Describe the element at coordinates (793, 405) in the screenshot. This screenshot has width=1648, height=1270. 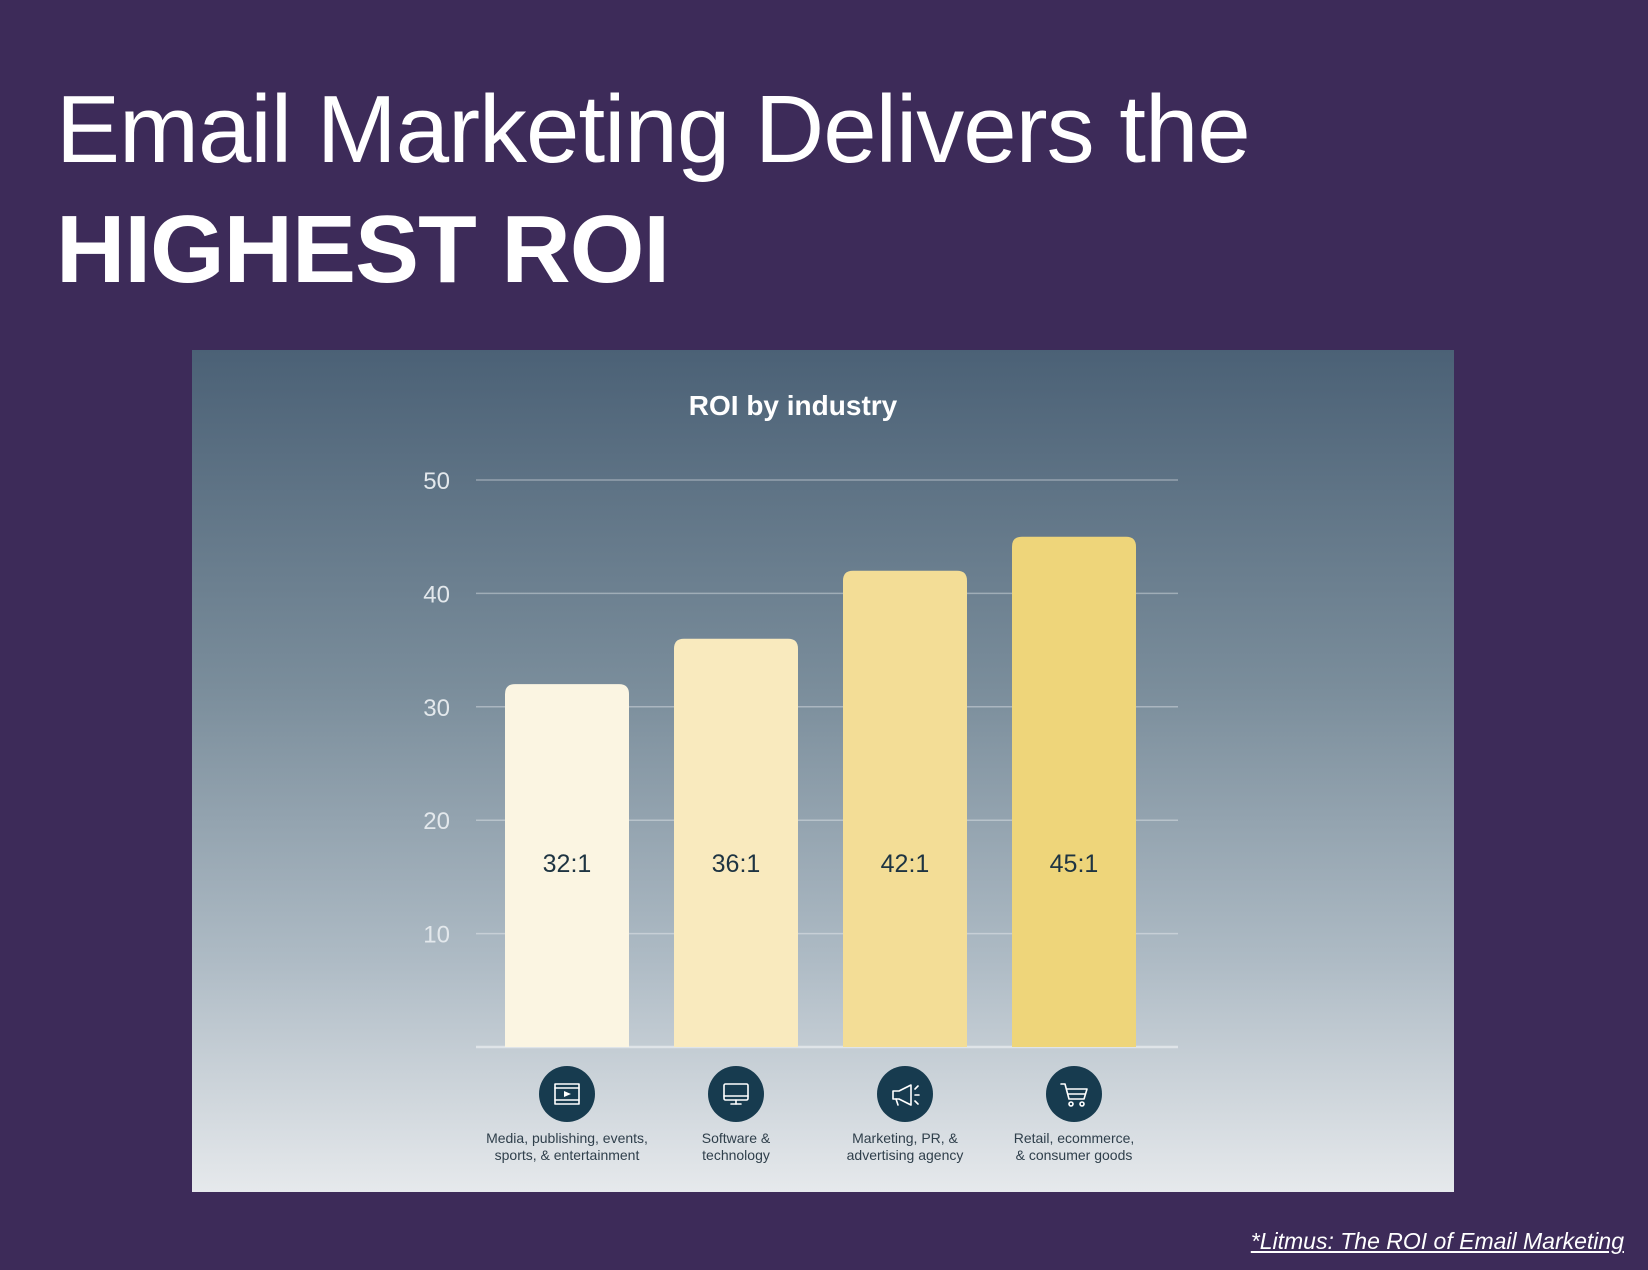
I see `chart-title: ROI by industry` at that location.